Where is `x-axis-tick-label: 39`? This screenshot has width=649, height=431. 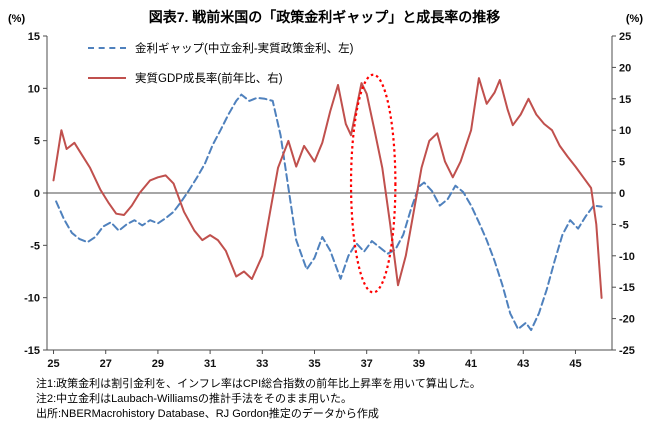 x-axis-tick-label: 39 is located at coordinates (419, 364).